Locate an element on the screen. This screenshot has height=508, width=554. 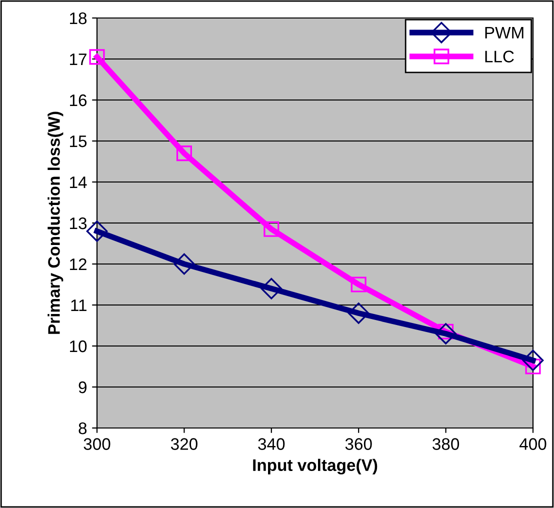
y-axis-title: Primary Conduction loss(W) is located at coordinates (56, 223).